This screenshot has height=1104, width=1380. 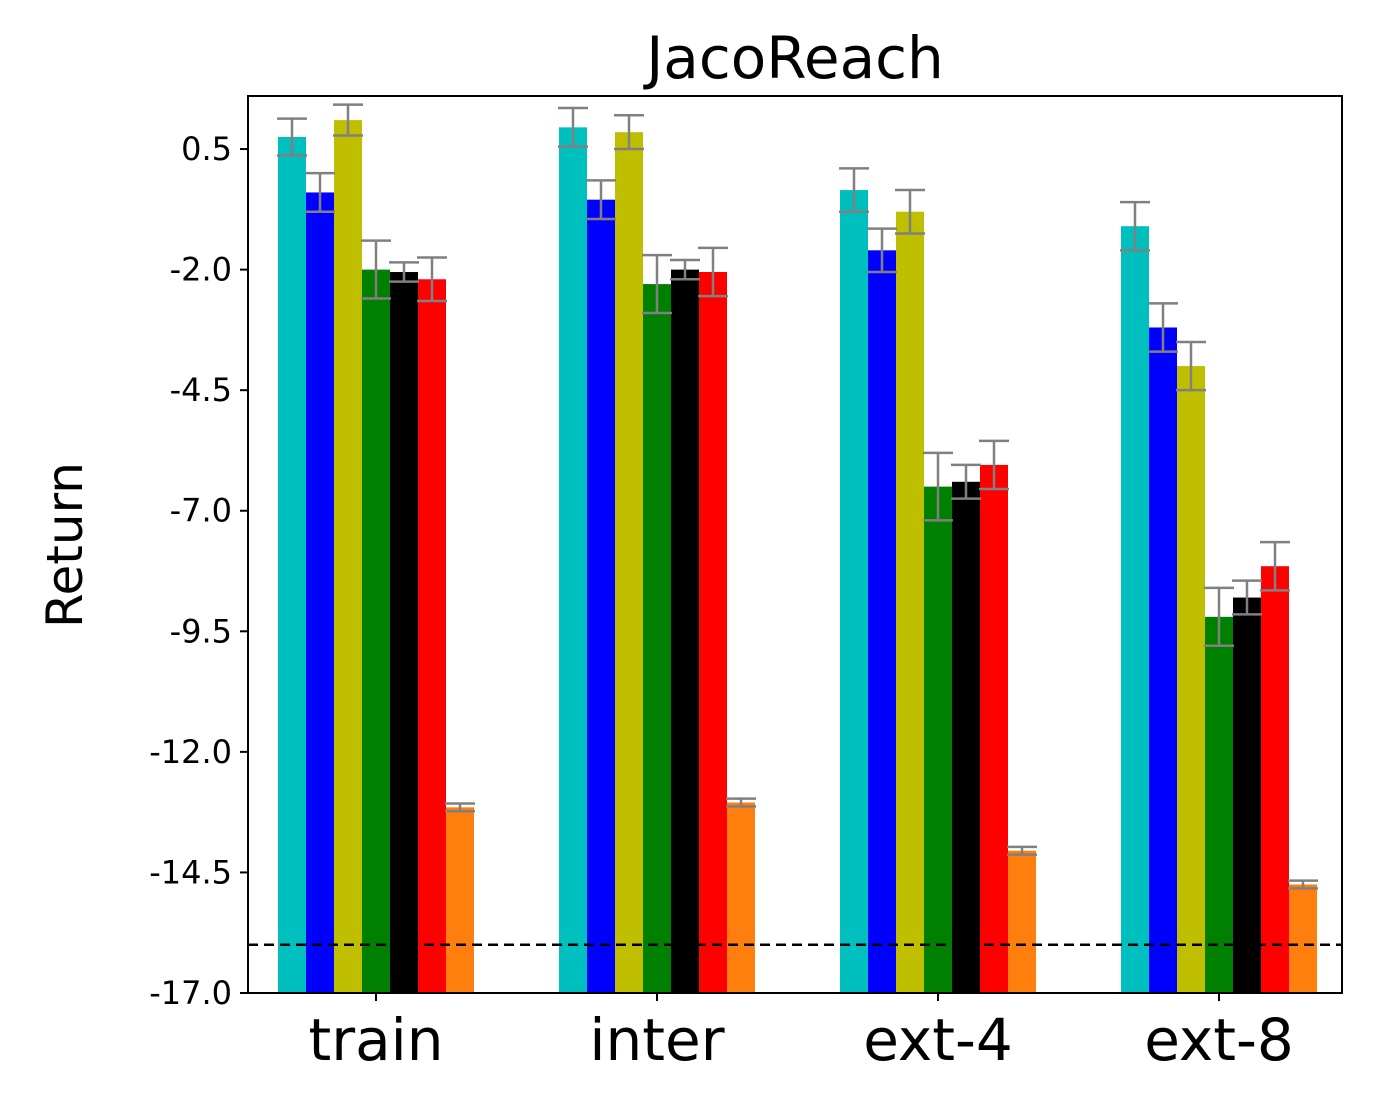 I want to click on y-axis: 0.5 -2.0 -4.5 -7.0 -9.5 -12.0 -14.5 -17.0, so click(x=198, y=571).